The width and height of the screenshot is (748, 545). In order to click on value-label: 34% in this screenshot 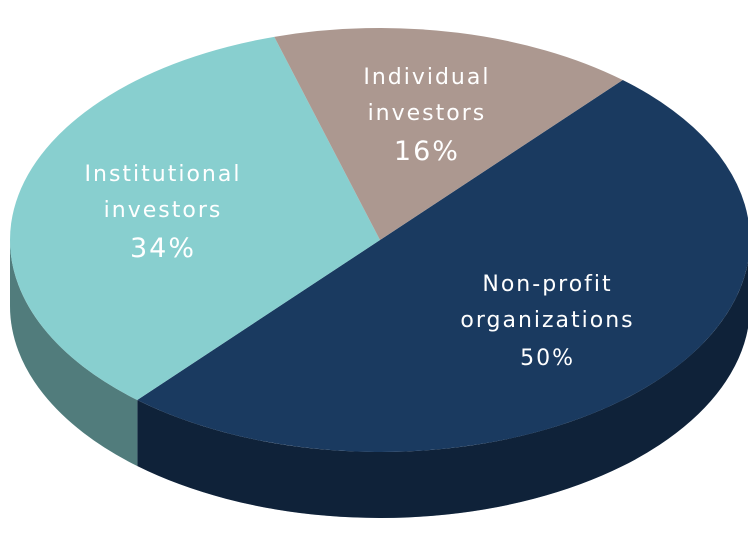, I will do `click(162, 249)`.